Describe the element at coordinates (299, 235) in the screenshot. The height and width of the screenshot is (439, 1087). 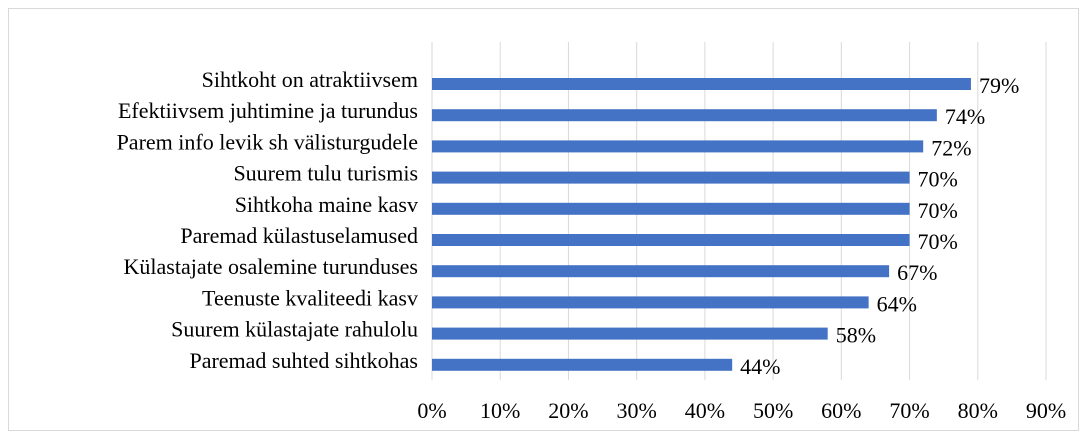
I see `y-tick-label: Paremad külastuselamused` at that location.